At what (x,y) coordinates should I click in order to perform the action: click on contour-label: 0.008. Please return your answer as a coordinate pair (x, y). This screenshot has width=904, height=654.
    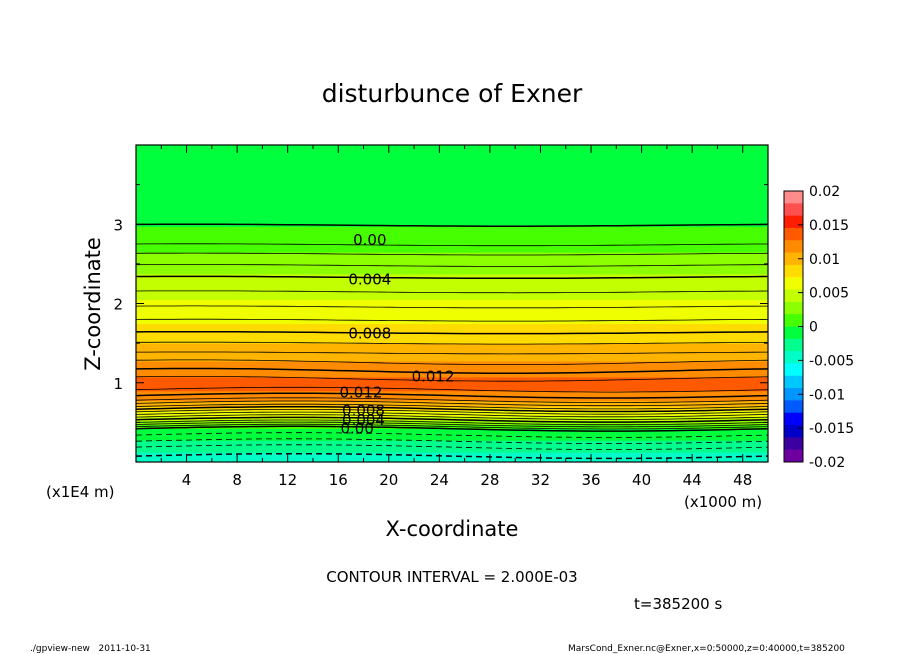
    Looking at the image, I should click on (369, 334).